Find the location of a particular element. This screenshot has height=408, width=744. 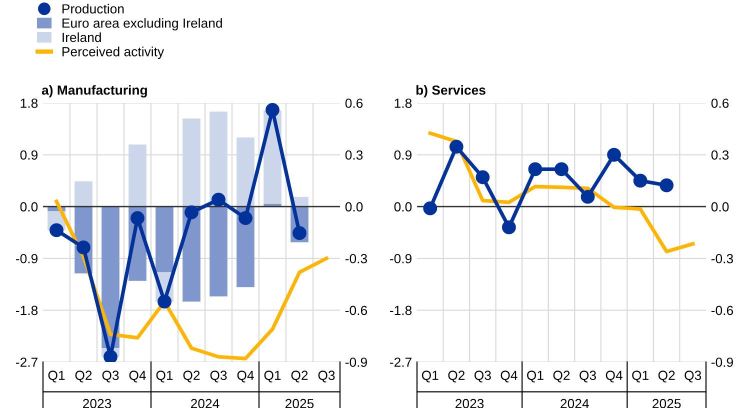

legend-label: Ireland is located at coordinates (81, 37).